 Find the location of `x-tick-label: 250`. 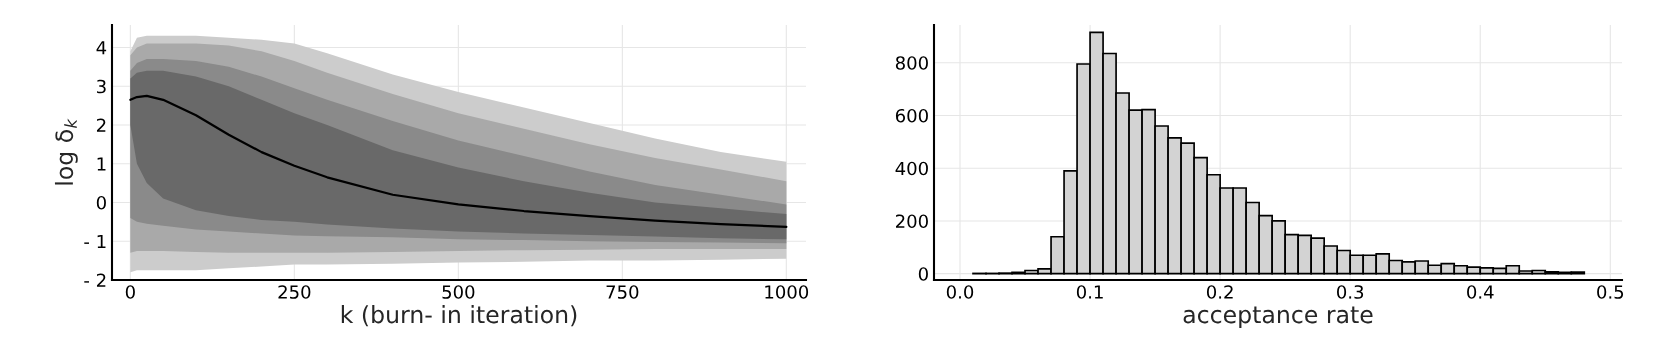

x-tick-label: 250 is located at coordinates (294, 292).